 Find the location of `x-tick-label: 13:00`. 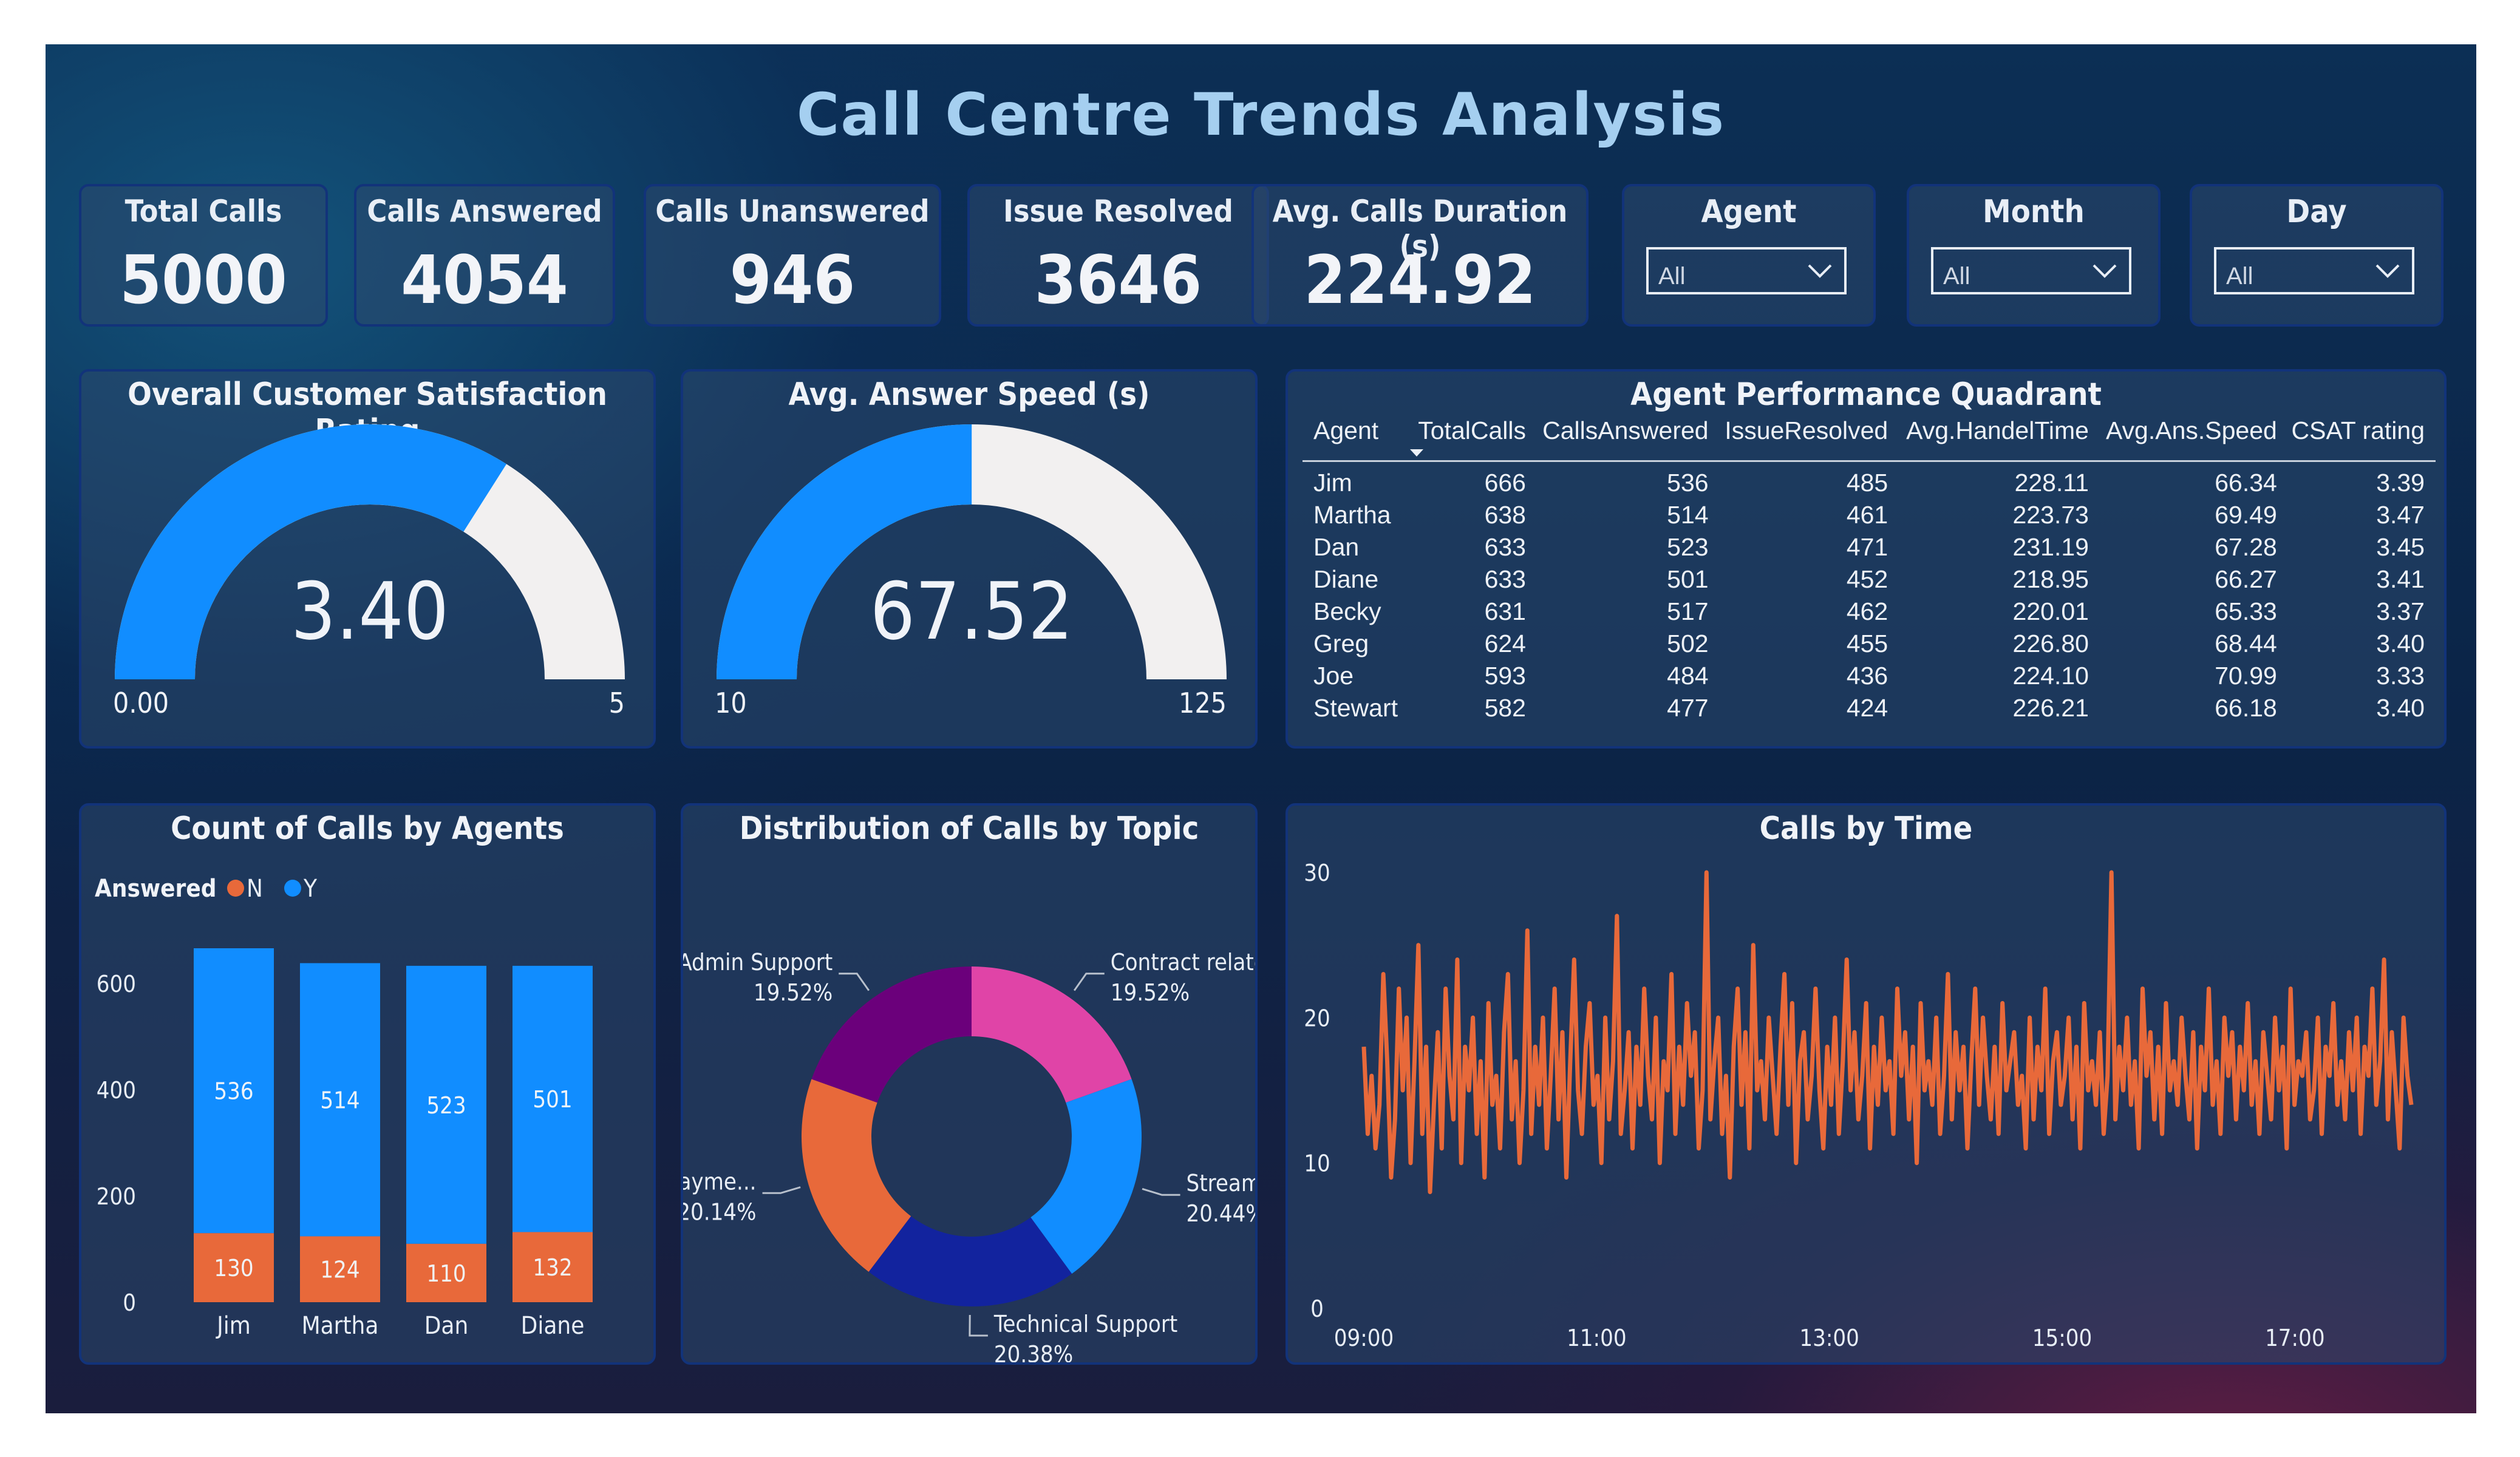

x-tick-label: 13:00 is located at coordinates (1829, 1338).